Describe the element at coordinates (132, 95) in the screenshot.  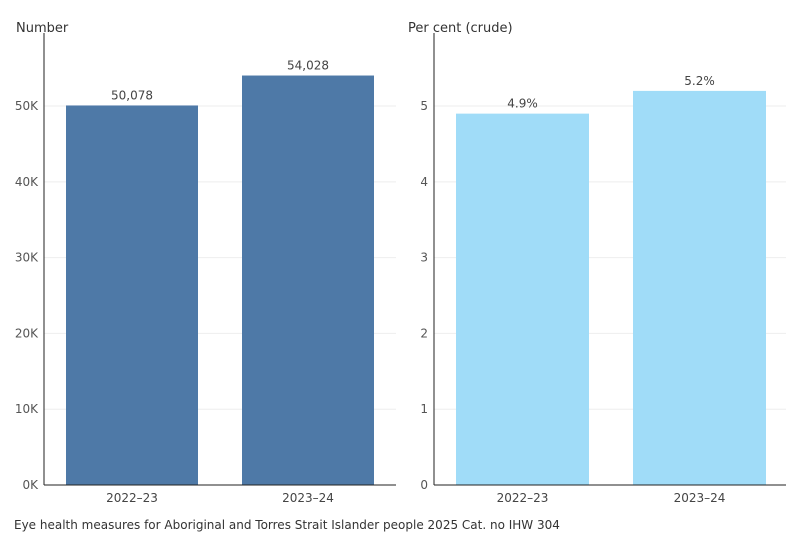
I see `bar-value-label: 50,078` at that location.